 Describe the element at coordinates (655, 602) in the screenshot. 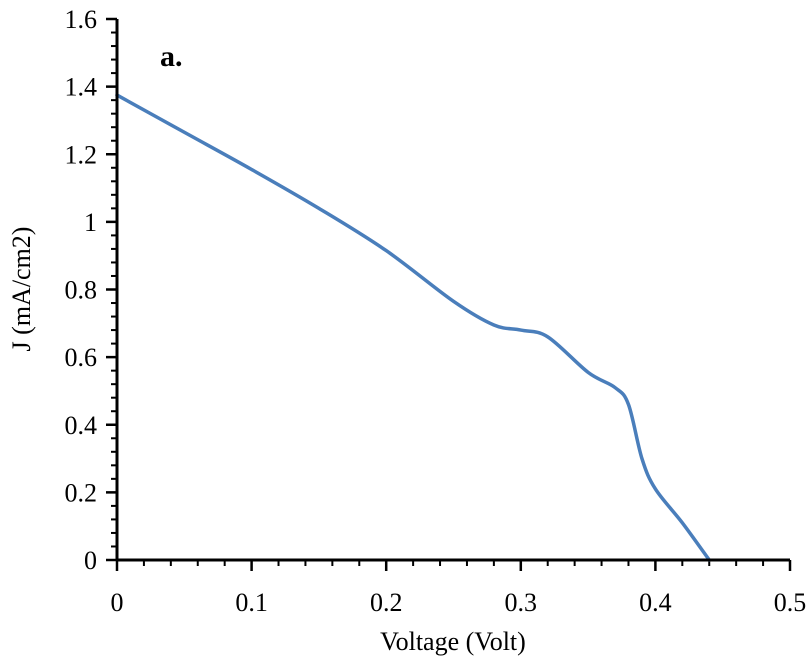

I see `x-tick-label: 0.4` at that location.